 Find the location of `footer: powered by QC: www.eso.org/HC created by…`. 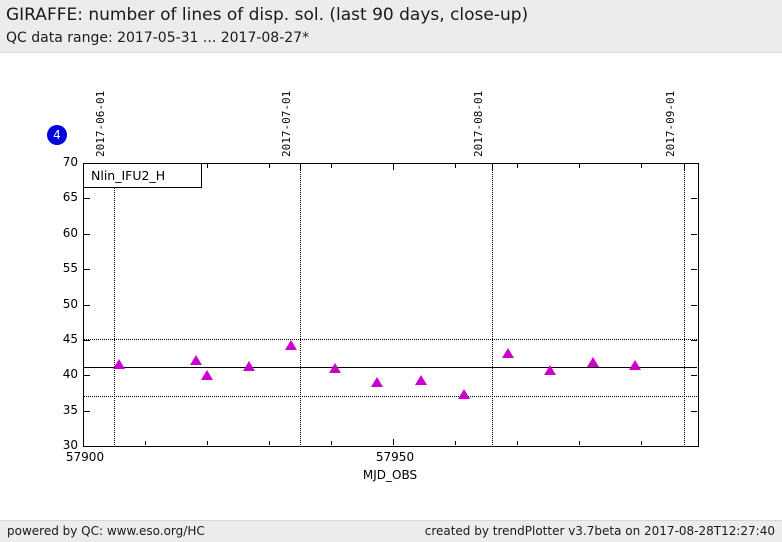

footer: powered by QC: www.eso.org/HC created by… is located at coordinates (391, 531).